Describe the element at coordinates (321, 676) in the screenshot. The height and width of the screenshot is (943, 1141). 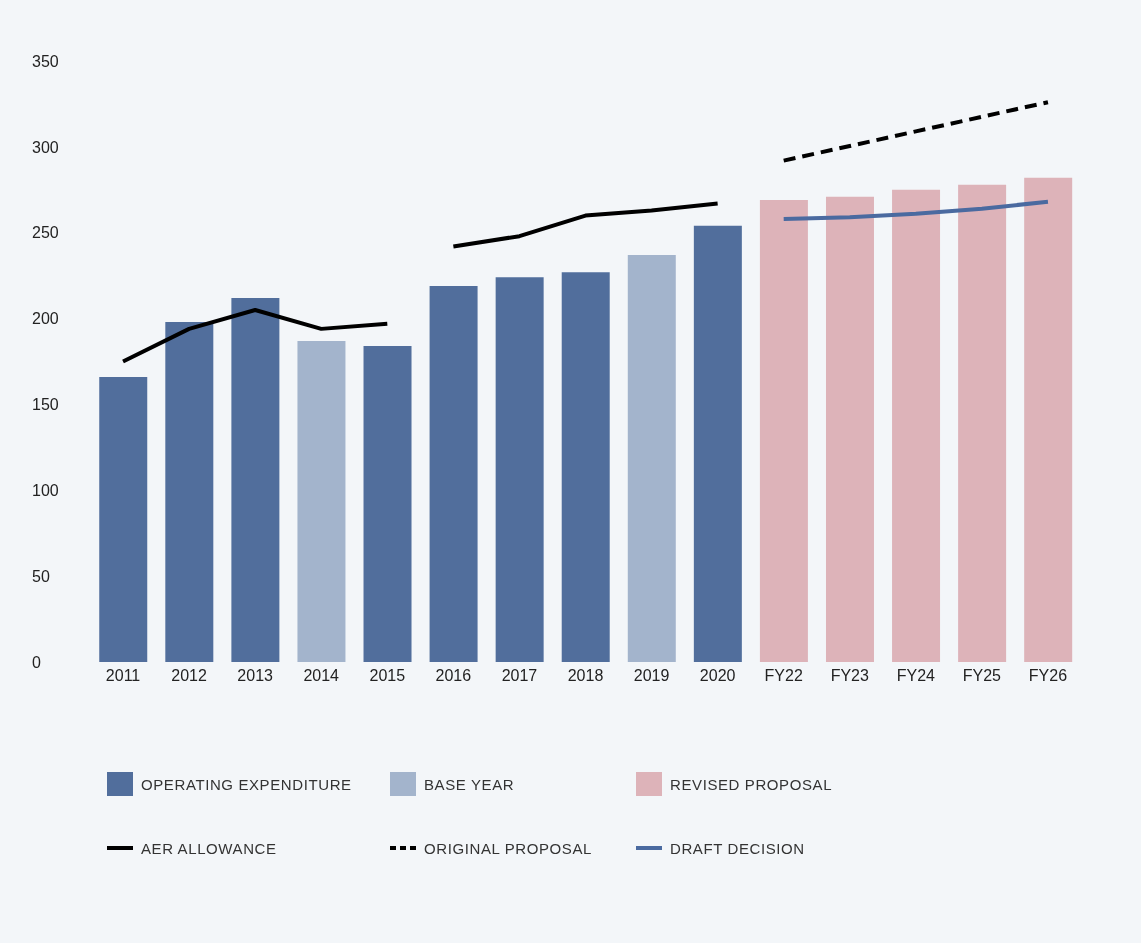
I see `x-tick-label: 2014` at that location.